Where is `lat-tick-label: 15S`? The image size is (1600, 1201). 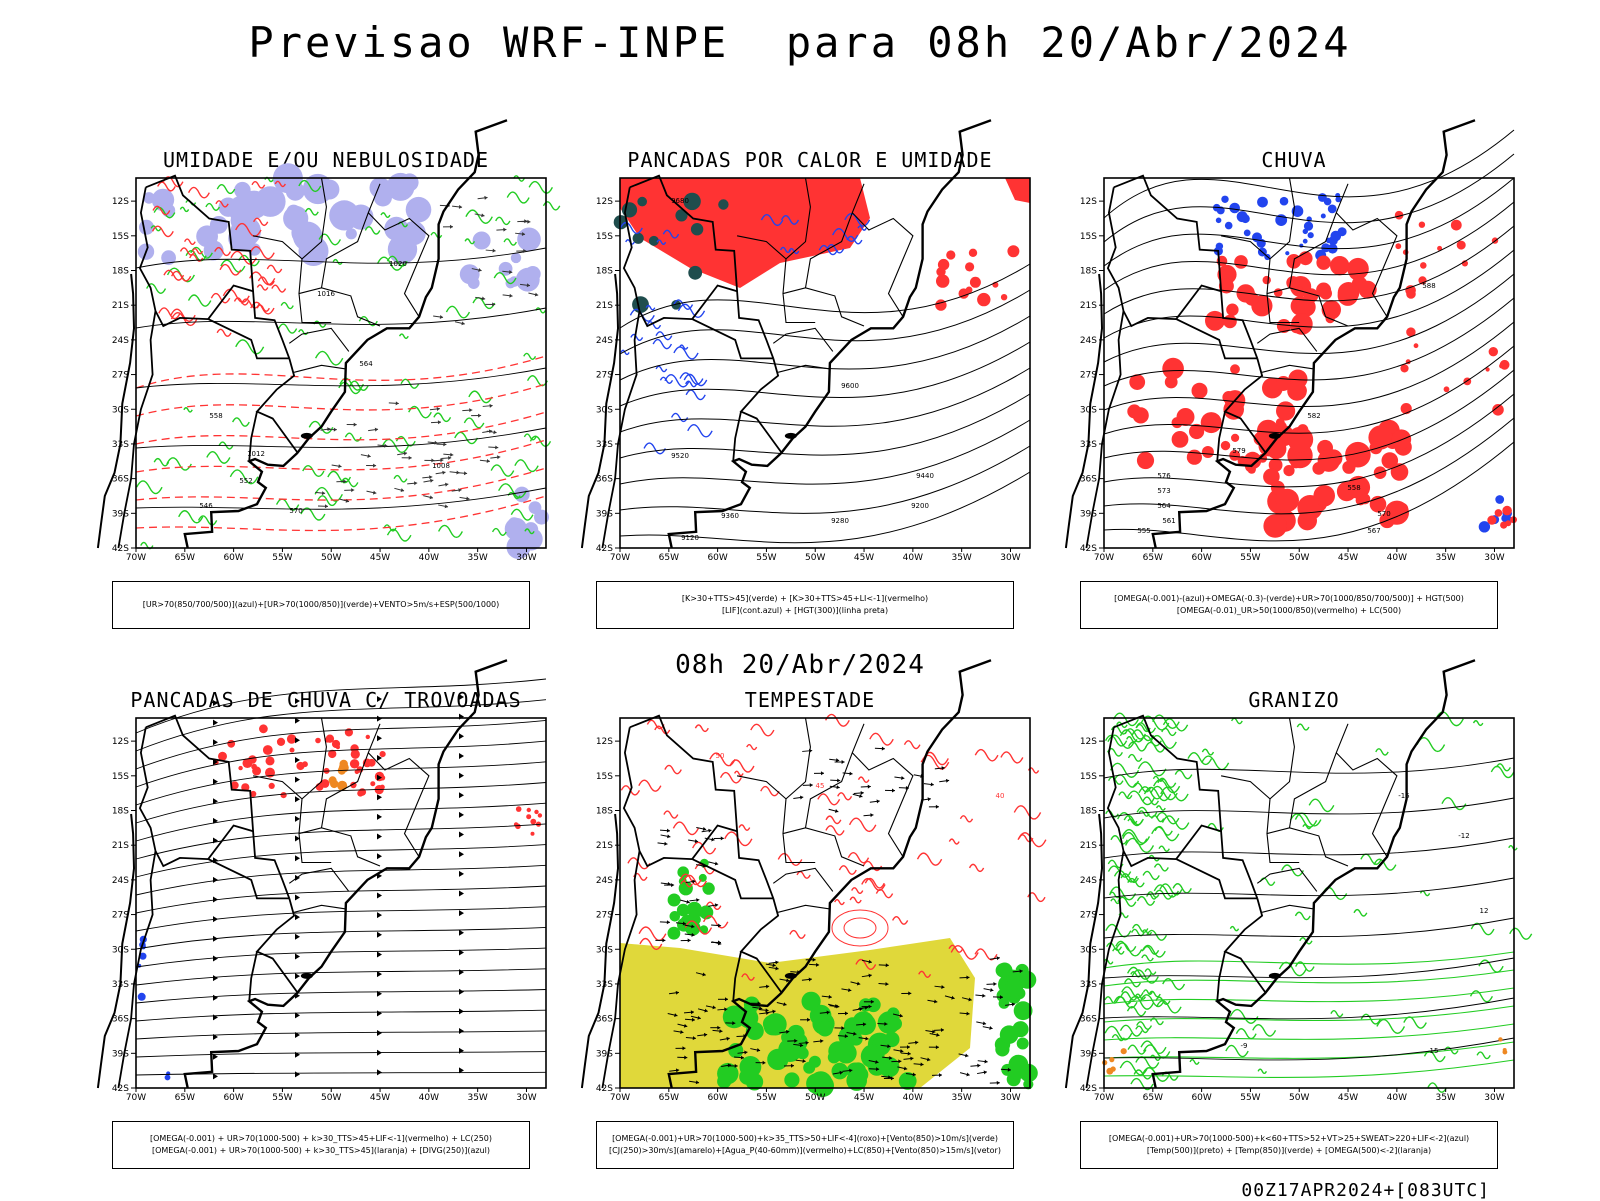
lat-tick-label: 15S is located at coordinates (604, 777).